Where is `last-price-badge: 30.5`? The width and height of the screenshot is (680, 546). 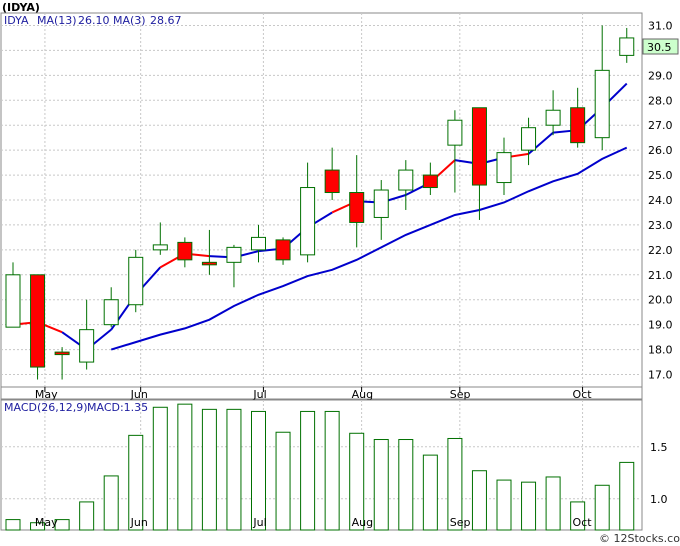
last-price-badge: 30.5 is located at coordinates (660, 46).